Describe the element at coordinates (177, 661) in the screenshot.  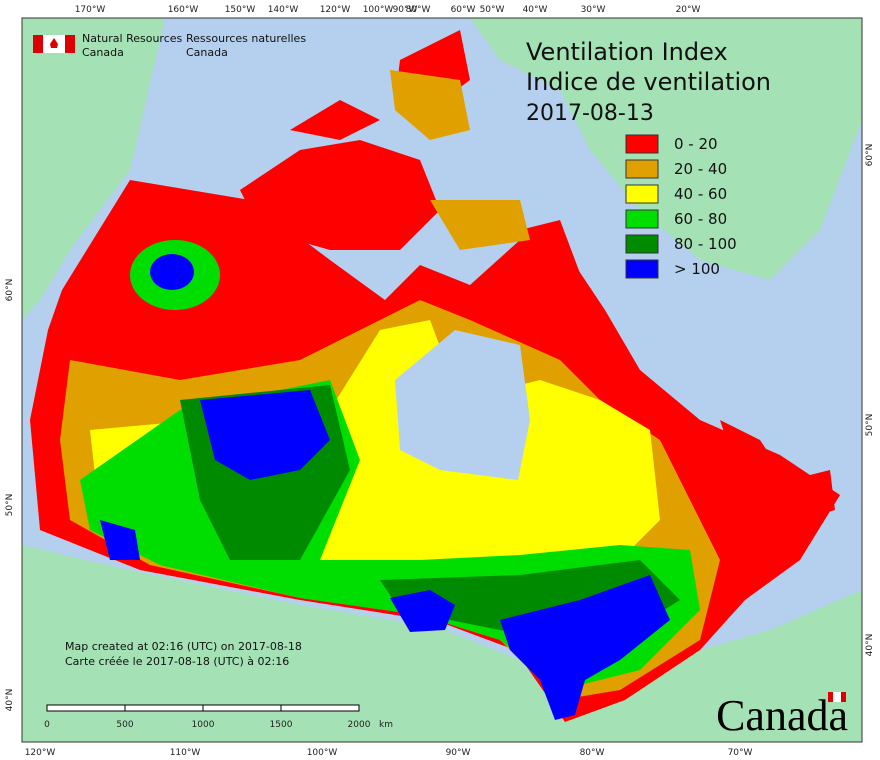
I see `credit: Carte créée le 2017-08-18 (UTC) à 02:16` at that location.